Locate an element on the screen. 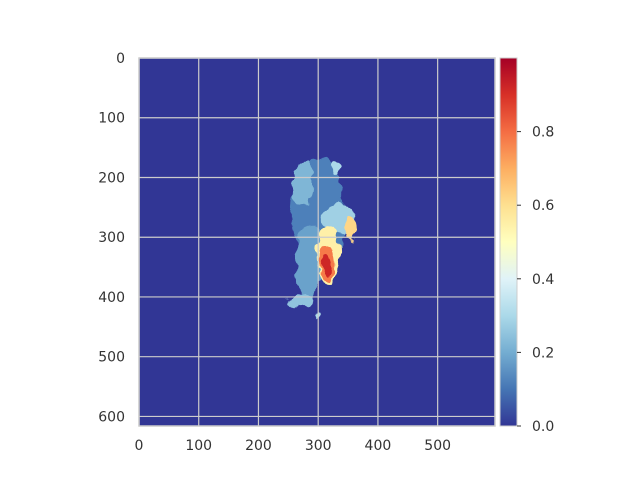 The height and width of the screenshot is (480, 640). x-tick-label: 500 is located at coordinates (437, 446).